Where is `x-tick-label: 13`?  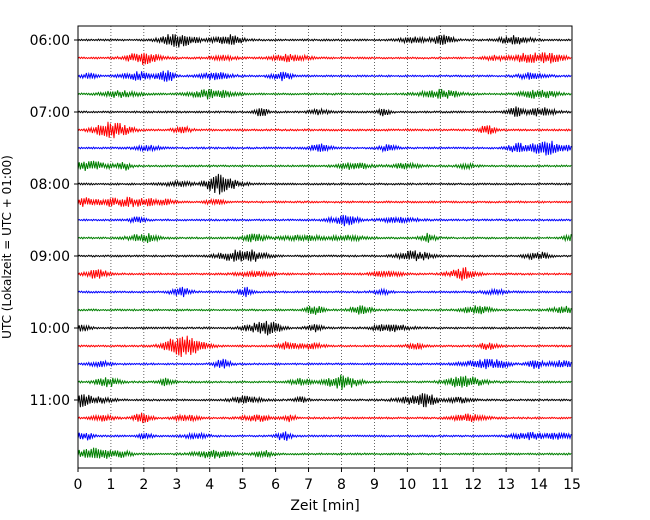
x-tick-label: 13 is located at coordinates (506, 485).